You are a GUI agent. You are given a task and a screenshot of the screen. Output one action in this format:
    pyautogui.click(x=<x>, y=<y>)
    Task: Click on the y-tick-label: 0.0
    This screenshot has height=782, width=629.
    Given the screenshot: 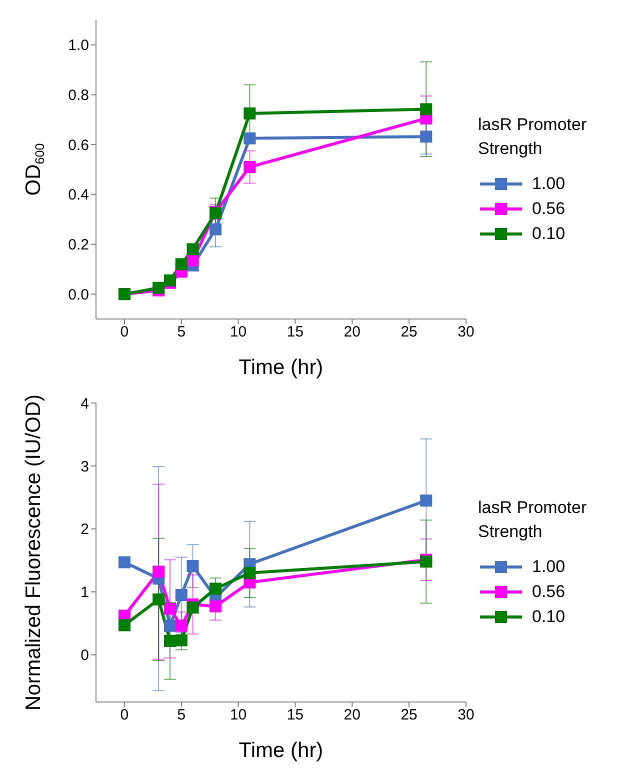 What is the action you would take?
    pyautogui.click(x=78, y=295)
    